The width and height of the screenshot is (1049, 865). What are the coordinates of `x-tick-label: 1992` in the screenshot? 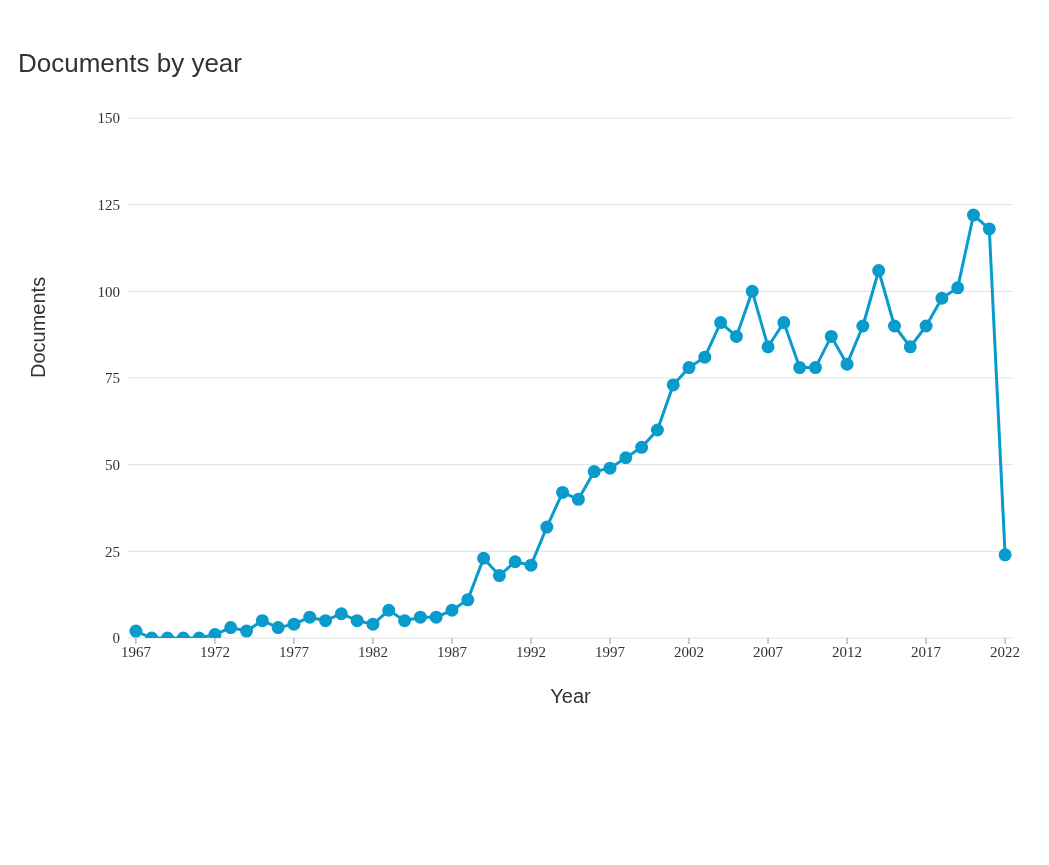 It's located at (530, 651).